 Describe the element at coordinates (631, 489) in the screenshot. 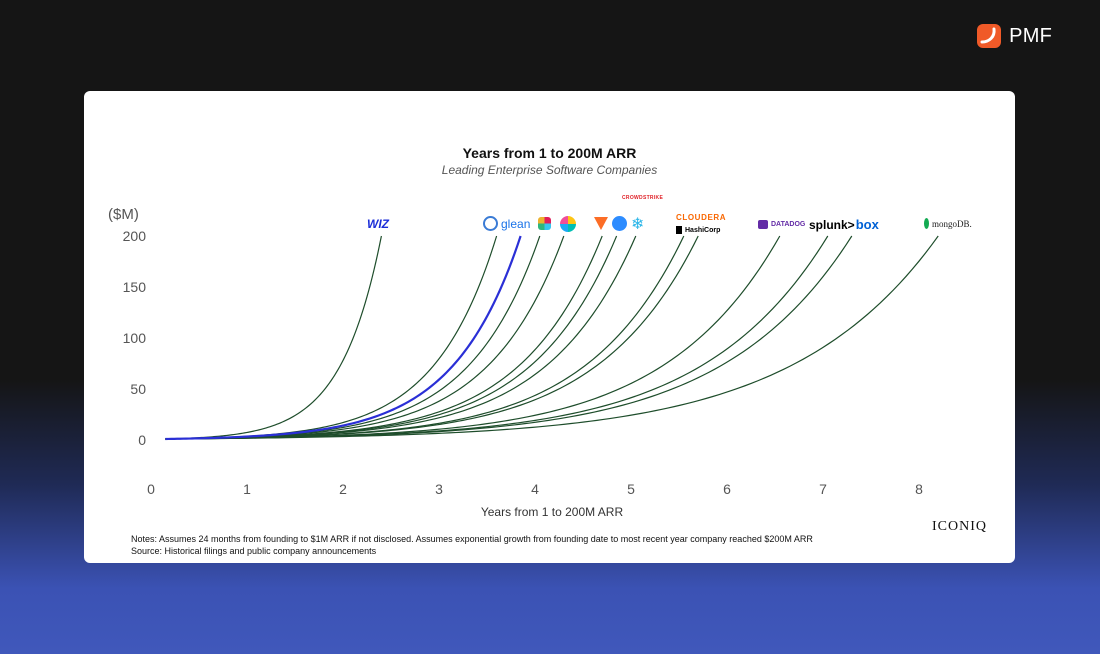

I see `x-tick-label: 5` at that location.